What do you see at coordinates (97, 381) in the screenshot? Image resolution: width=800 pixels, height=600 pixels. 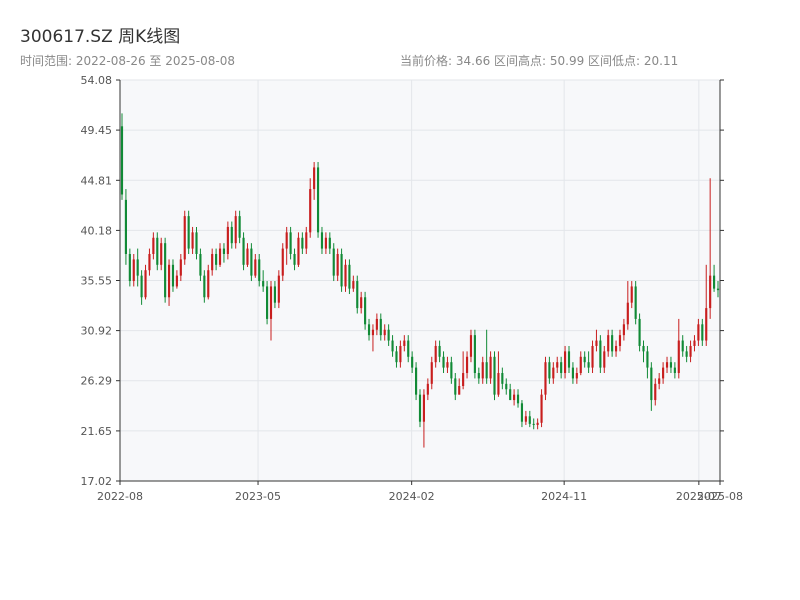 I see `y-tick-label: 26.29` at bounding box center [97, 381].